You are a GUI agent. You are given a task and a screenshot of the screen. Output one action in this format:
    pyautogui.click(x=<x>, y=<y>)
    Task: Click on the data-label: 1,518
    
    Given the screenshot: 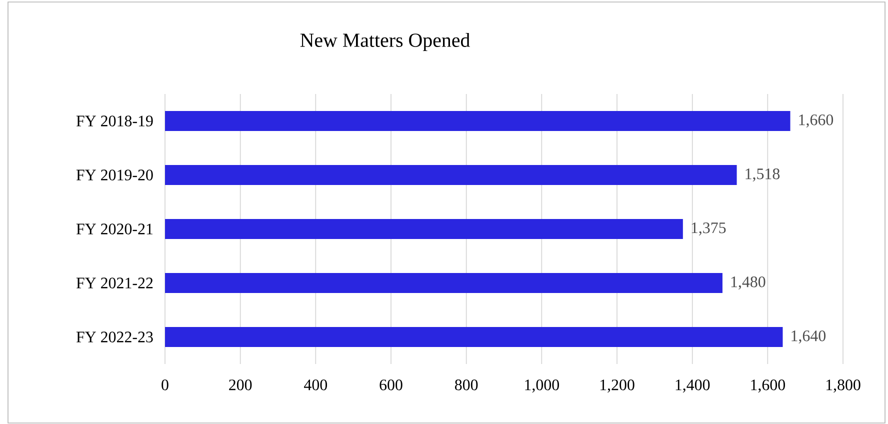 What is the action you would take?
    pyautogui.click(x=763, y=175)
    